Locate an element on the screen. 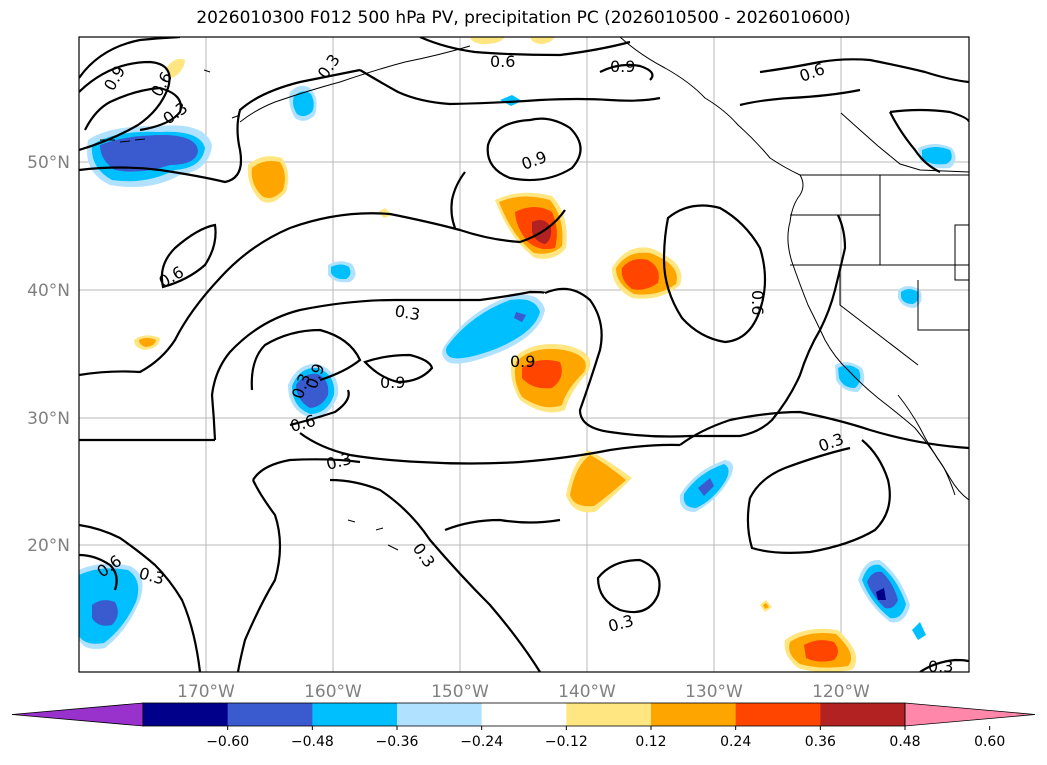 This screenshot has width=1047, height=765. colorbar-tick-label: 0.24 is located at coordinates (735, 742).